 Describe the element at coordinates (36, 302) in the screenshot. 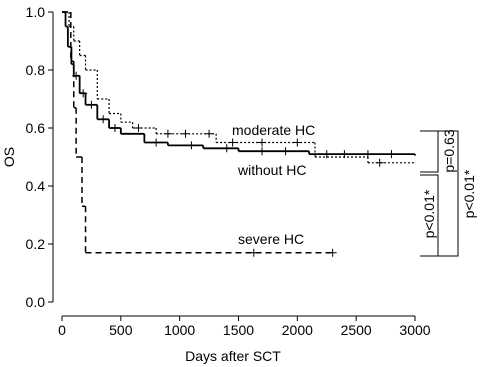

I see `y-tick-label: 0.0` at that location.